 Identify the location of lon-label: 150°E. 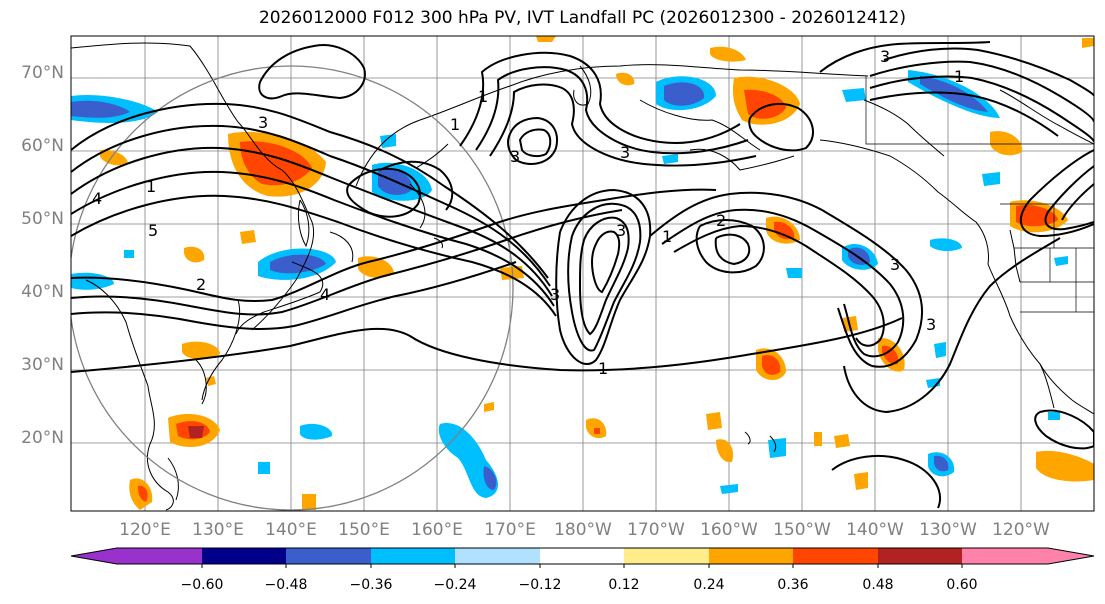
(364, 530).